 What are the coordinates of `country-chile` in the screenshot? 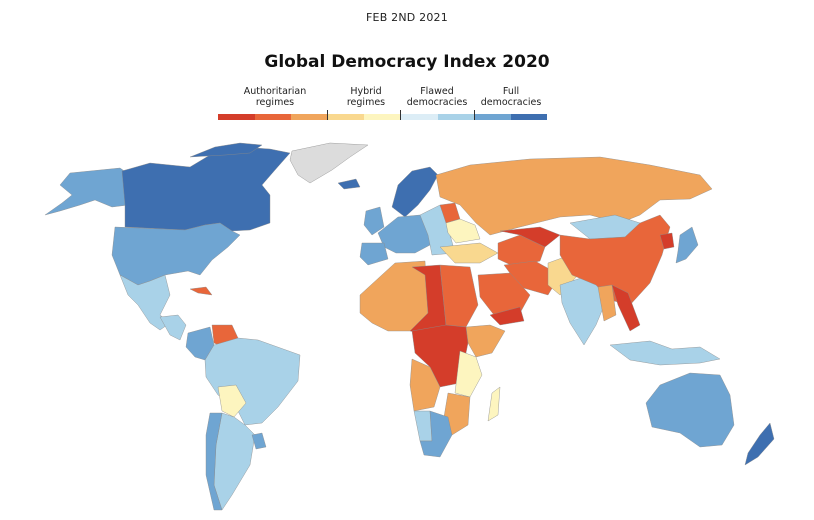 It's located at (214, 461).